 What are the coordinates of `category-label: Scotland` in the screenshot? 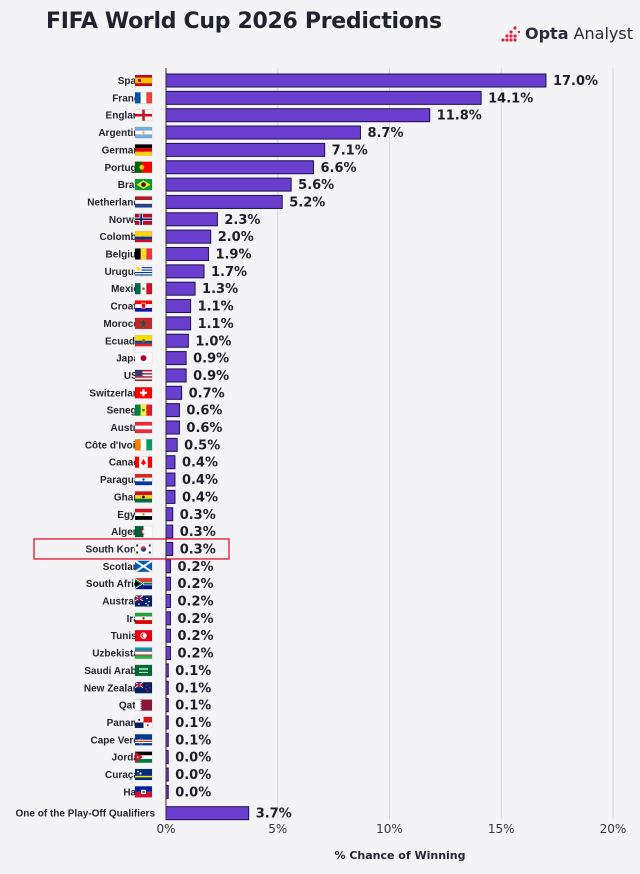 It's located at (124, 567).